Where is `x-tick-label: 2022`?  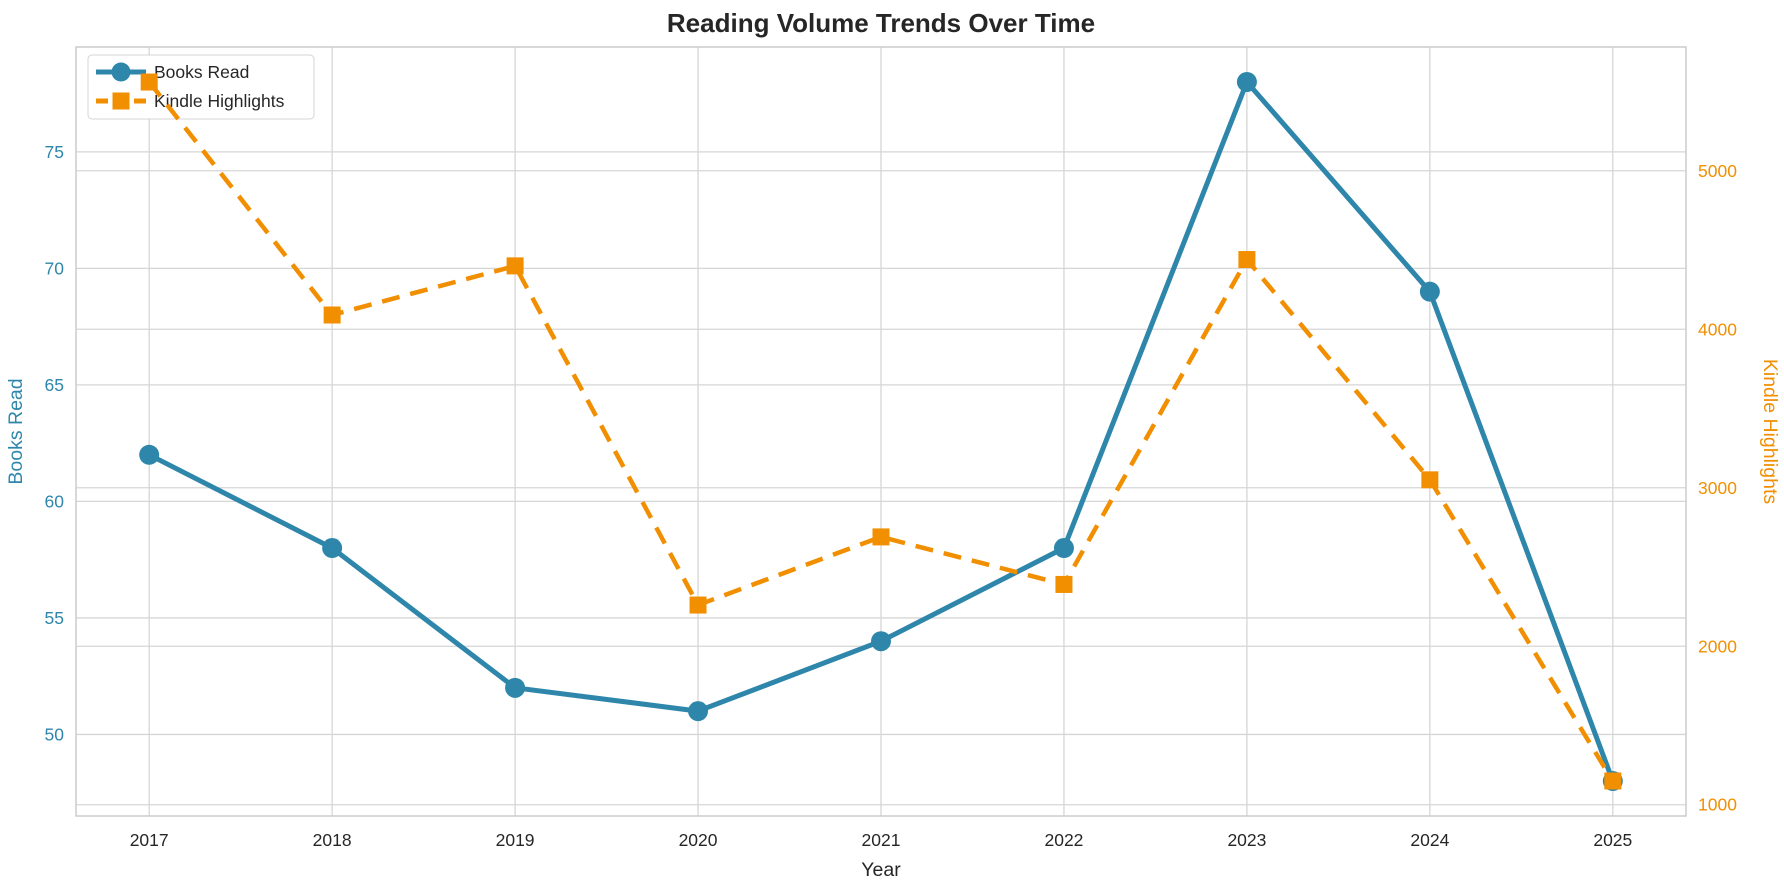 x-tick-label: 2022 is located at coordinates (1063, 840).